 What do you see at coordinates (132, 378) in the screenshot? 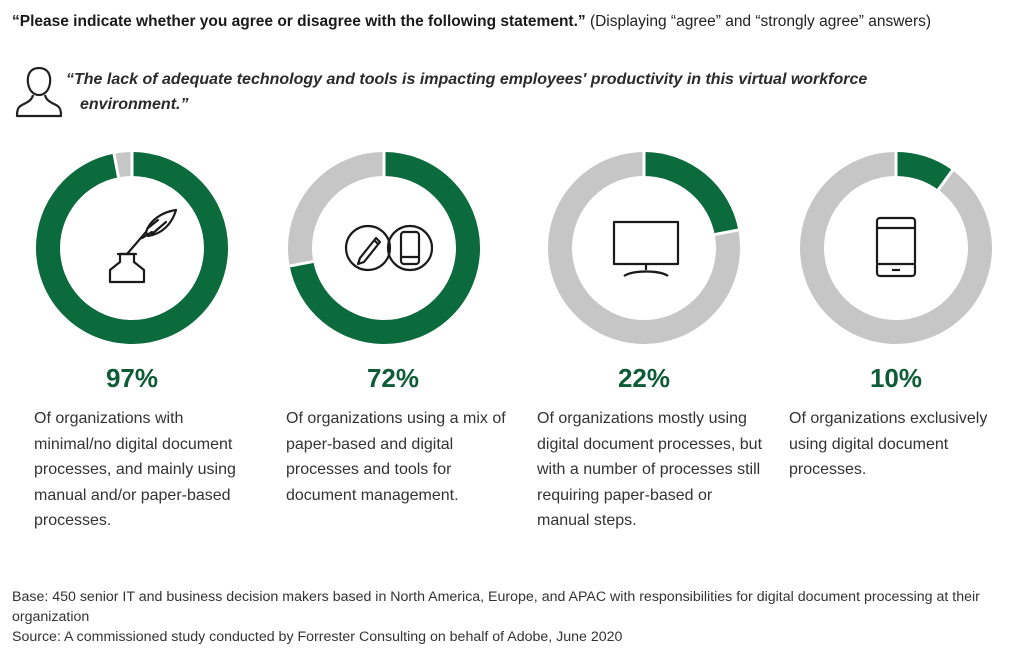
I see `percent-label-1: 97%` at bounding box center [132, 378].